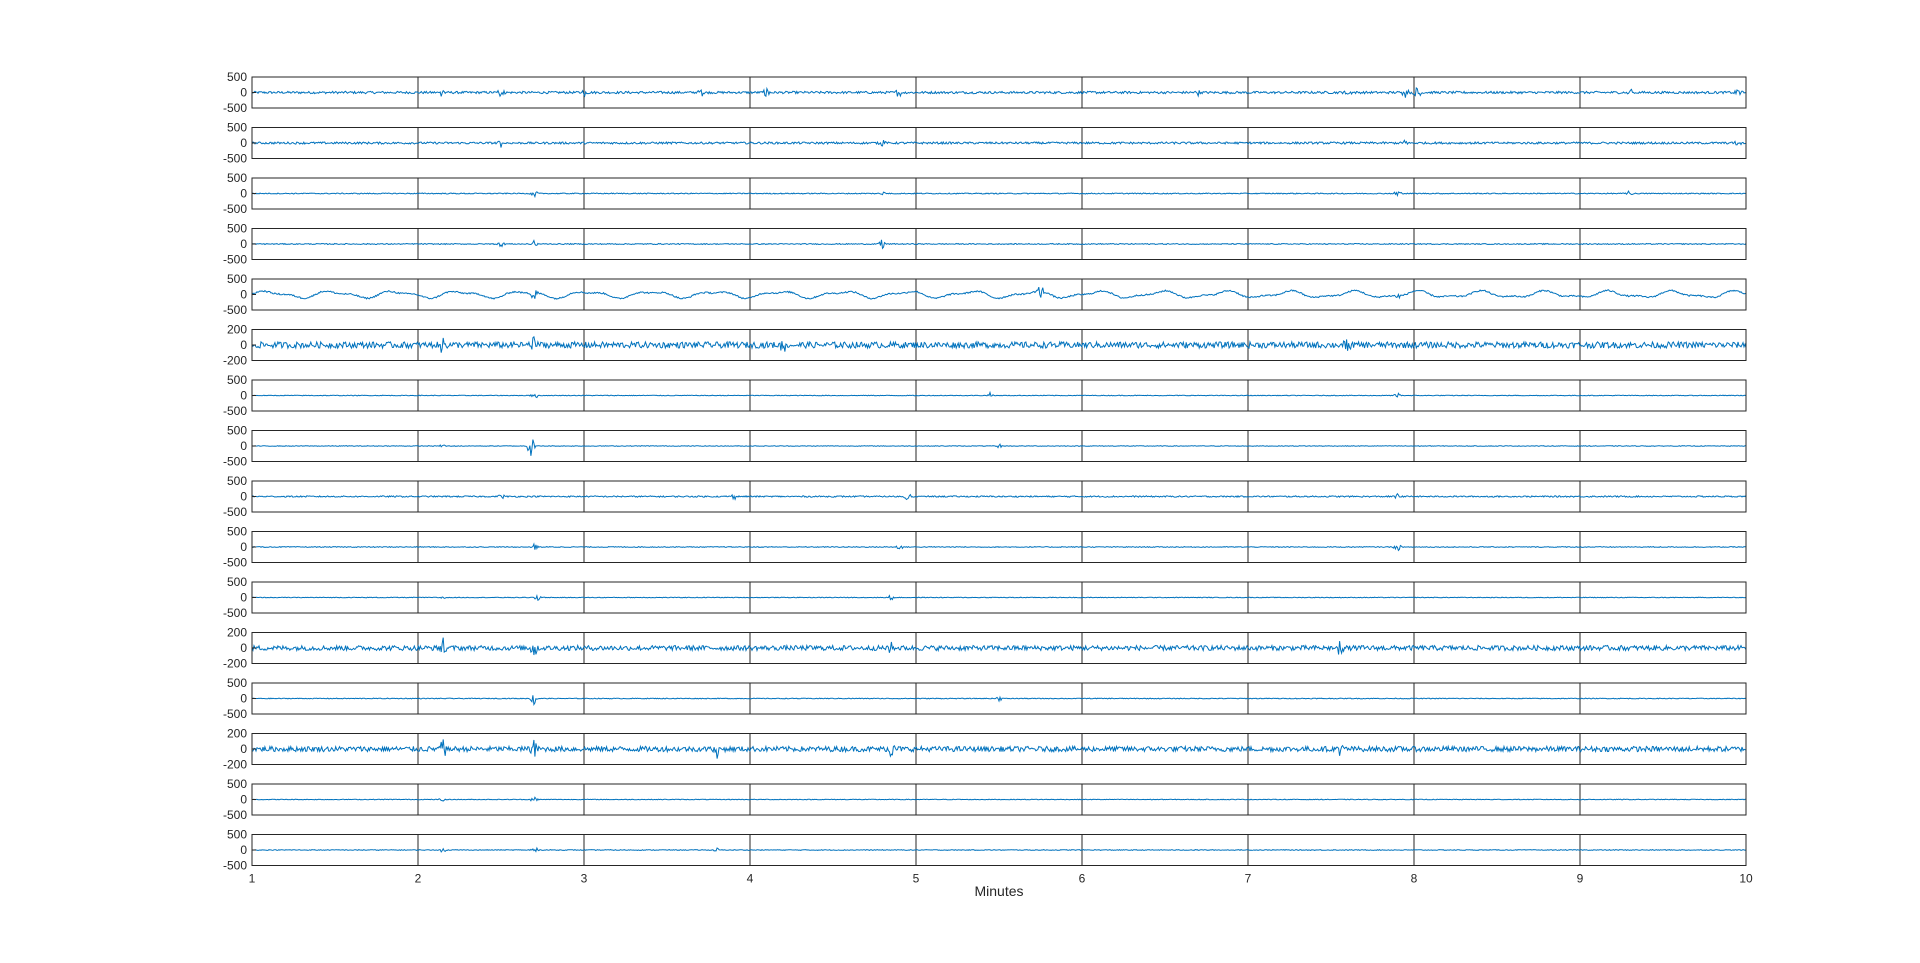  What do you see at coordinates (1082, 879) in the screenshot?
I see `x-tick-label: 6` at bounding box center [1082, 879].